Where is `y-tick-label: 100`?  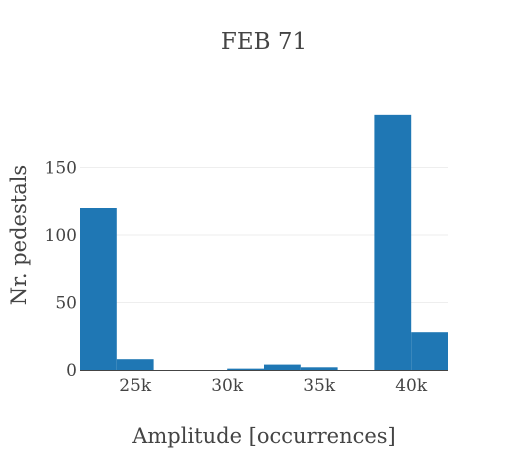 y-tick-label: 100 is located at coordinates (61, 236).